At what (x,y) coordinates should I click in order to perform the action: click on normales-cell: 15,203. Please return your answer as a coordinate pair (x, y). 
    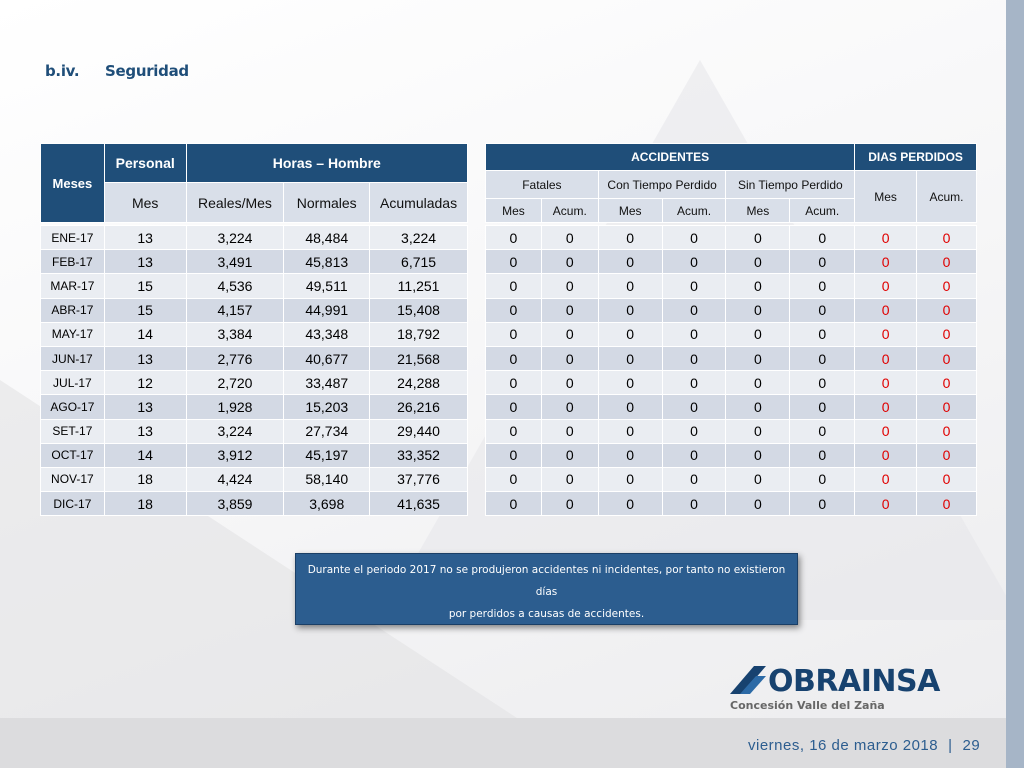
    Looking at the image, I should click on (327, 407).